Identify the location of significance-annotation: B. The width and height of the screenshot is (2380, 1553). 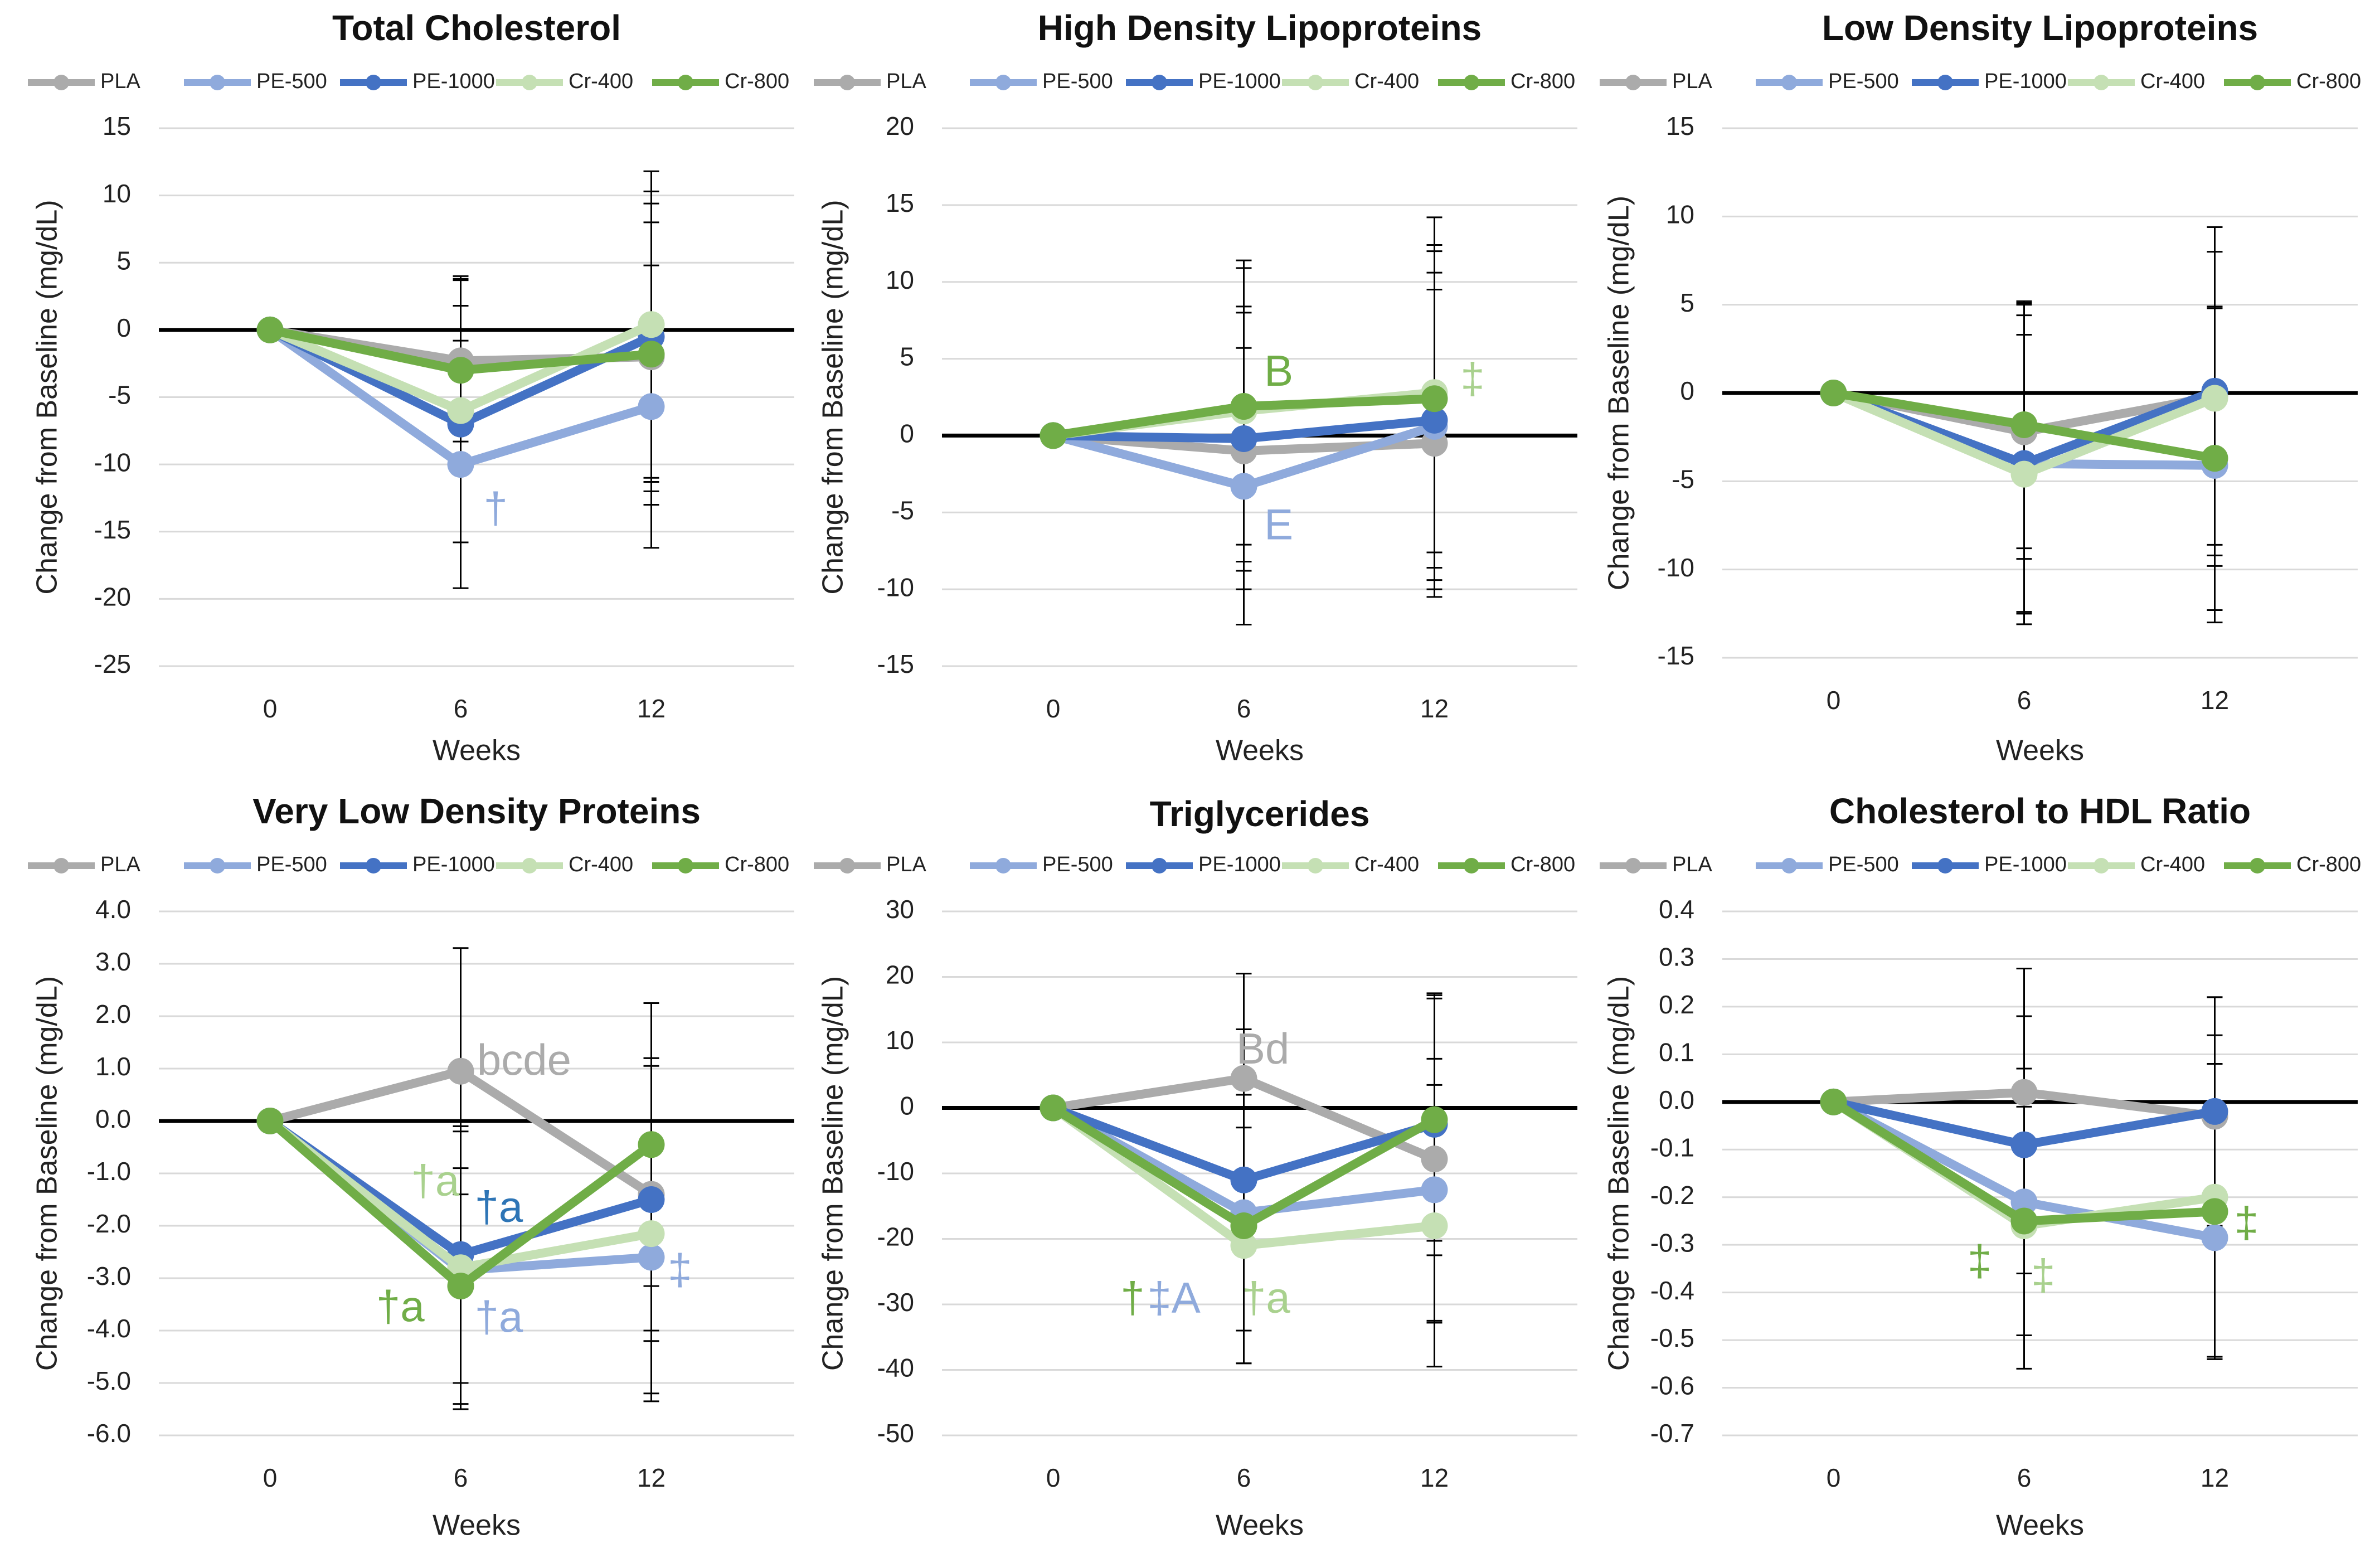
(1278, 370).